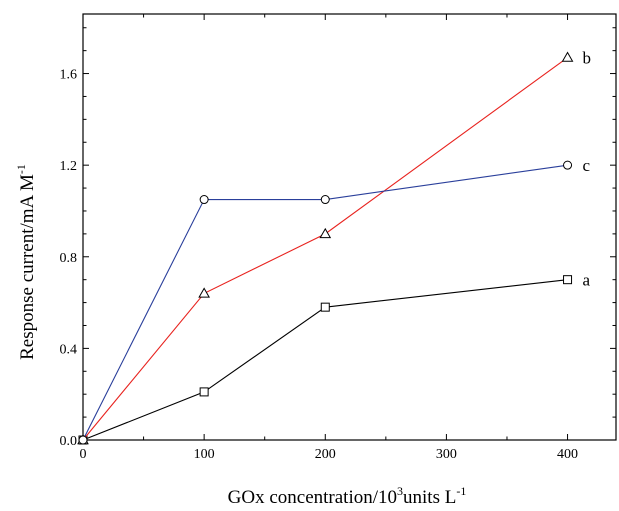 Image resolution: width=619 pixels, height=511 pixels. Describe the element at coordinates (400, 491) in the screenshot. I see `x-axis-title-sup: 3` at that location.